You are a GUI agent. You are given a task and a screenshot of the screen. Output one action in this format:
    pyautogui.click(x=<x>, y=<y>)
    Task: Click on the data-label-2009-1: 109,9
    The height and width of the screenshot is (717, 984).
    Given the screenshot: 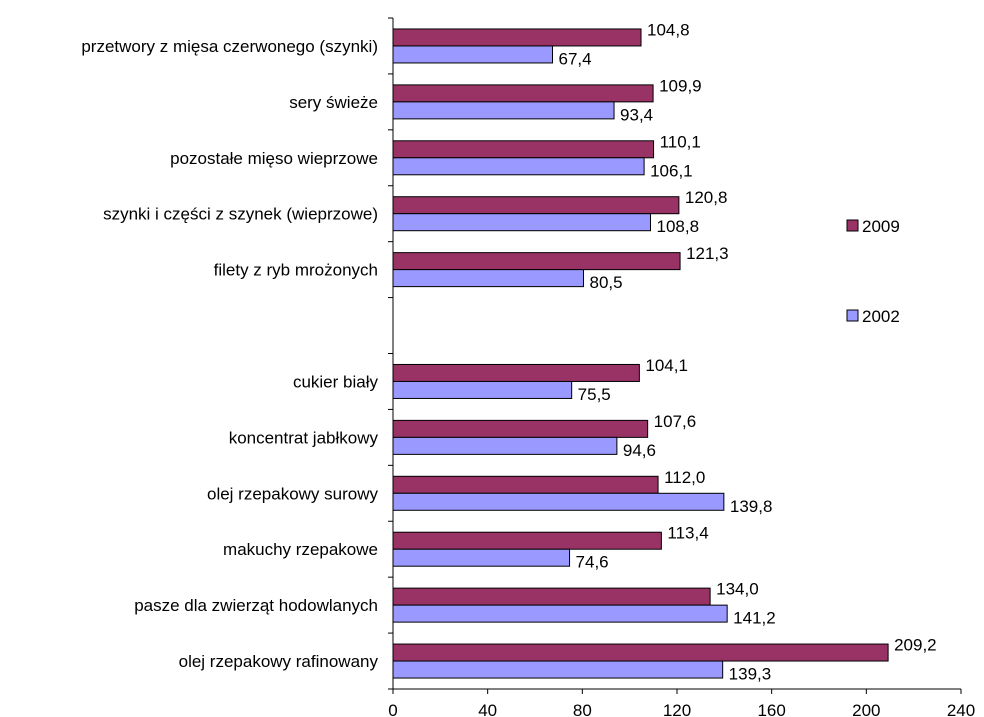 What is the action you would take?
    pyautogui.click(x=680, y=85)
    